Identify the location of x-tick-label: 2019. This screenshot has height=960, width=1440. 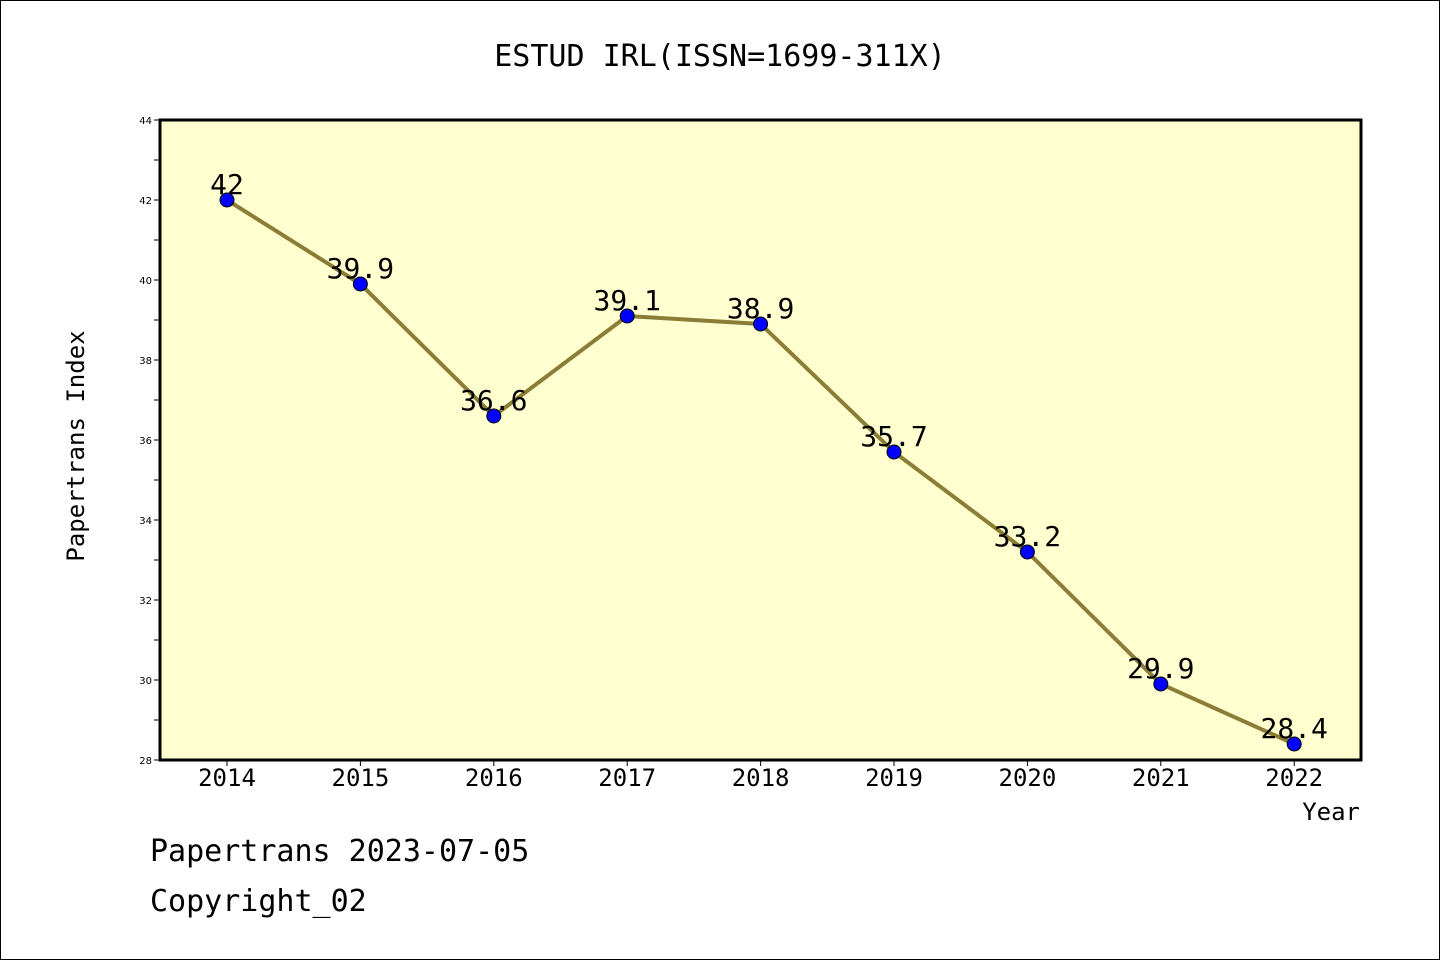
(894, 778).